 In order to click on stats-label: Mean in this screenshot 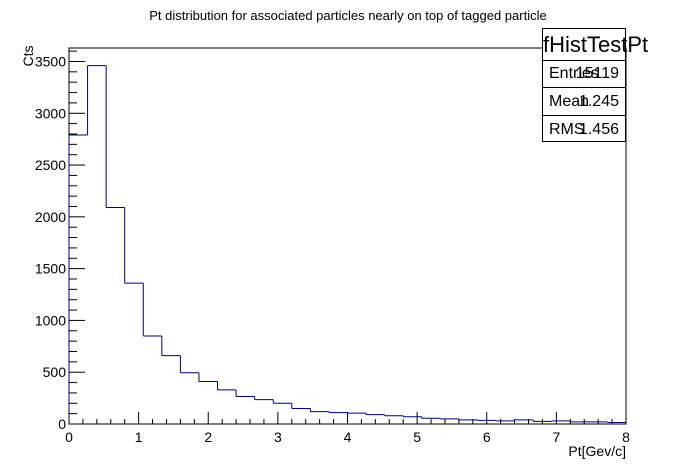, I will do `click(569, 101)`.